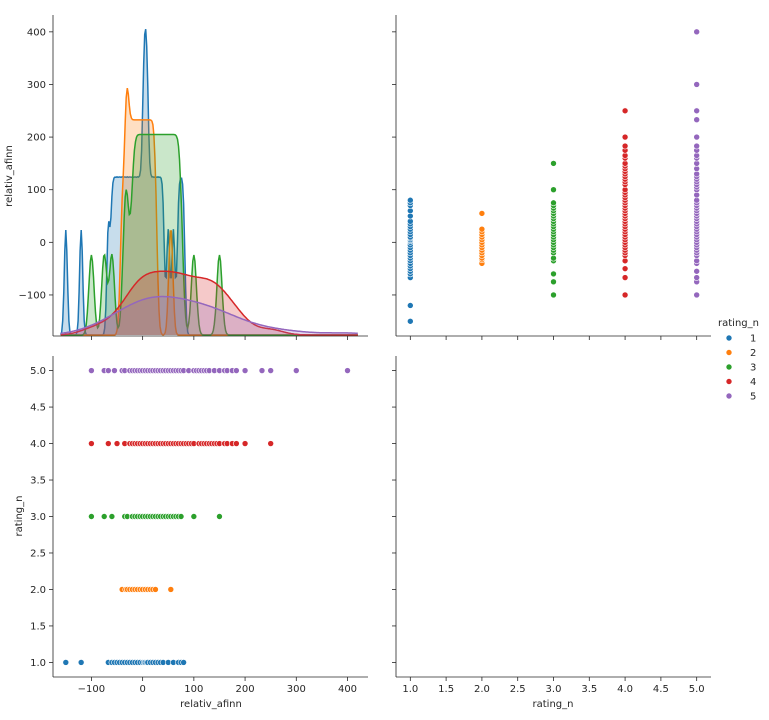 The width and height of the screenshot is (769, 720). Describe the element at coordinates (753, 368) in the screenshot. I see `legend-label-3: 3` at that location.